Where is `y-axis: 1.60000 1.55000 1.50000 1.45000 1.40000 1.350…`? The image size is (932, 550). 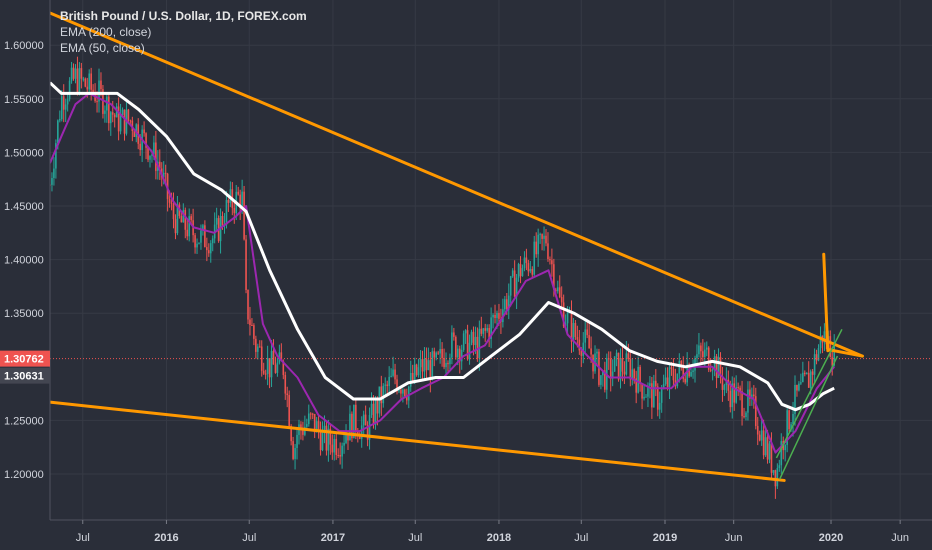 y-axis: 1.60000 1.55000 1.50000 1.45000 1.40000 1.350… is located at coordinates (25, 260).